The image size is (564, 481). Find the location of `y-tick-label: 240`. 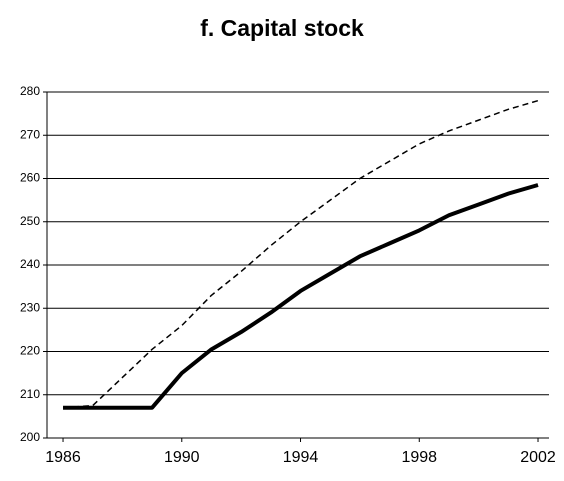

y-tick-label: 240 is located at coordinates (30, 264).